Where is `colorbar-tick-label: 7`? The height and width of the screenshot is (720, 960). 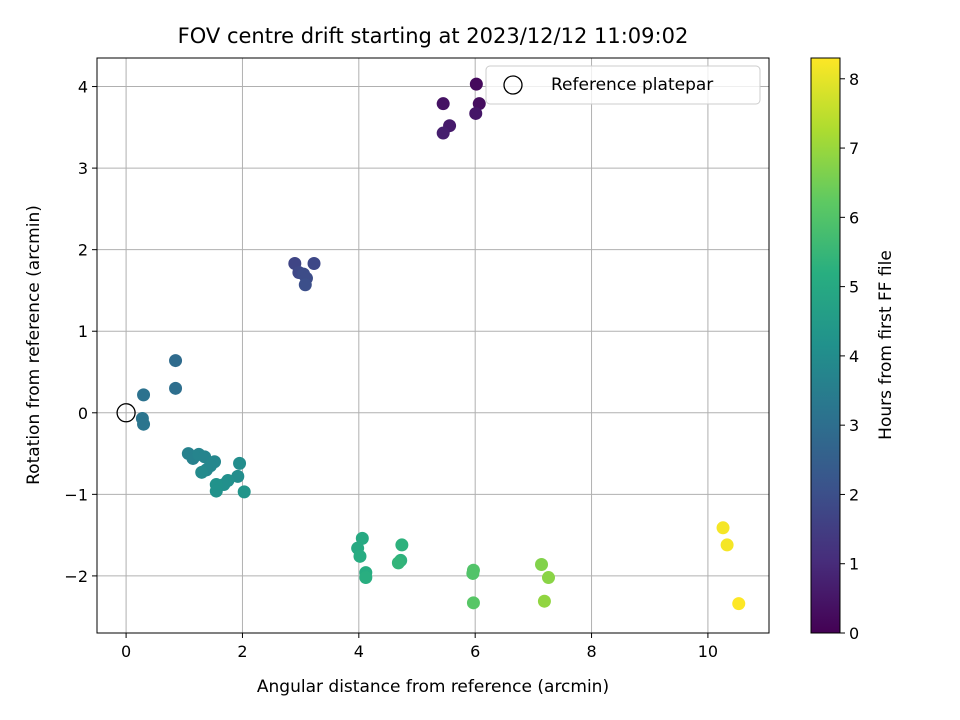
colorbar-tick-label: 7 is located at coordinates (854, 148).